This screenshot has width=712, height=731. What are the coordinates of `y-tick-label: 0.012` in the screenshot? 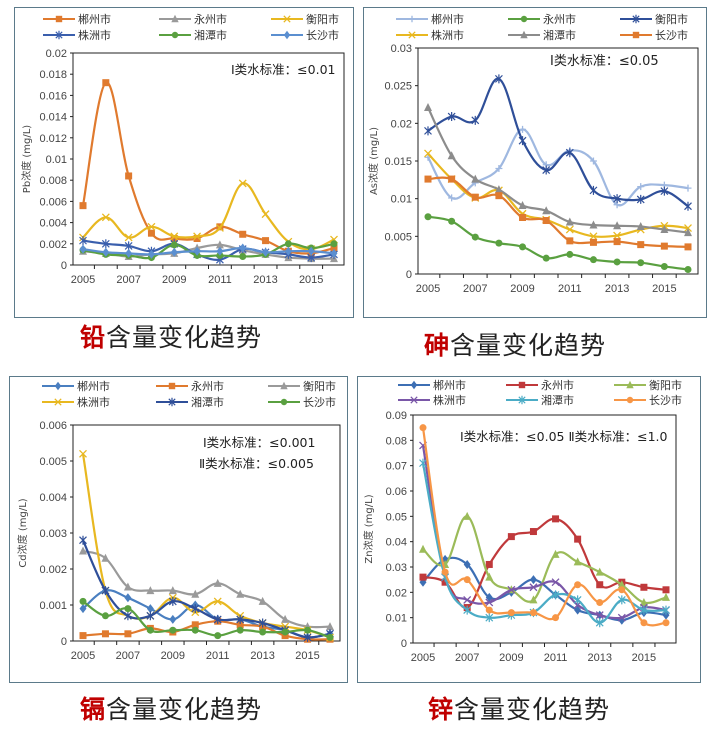 It's located at (53, 139).